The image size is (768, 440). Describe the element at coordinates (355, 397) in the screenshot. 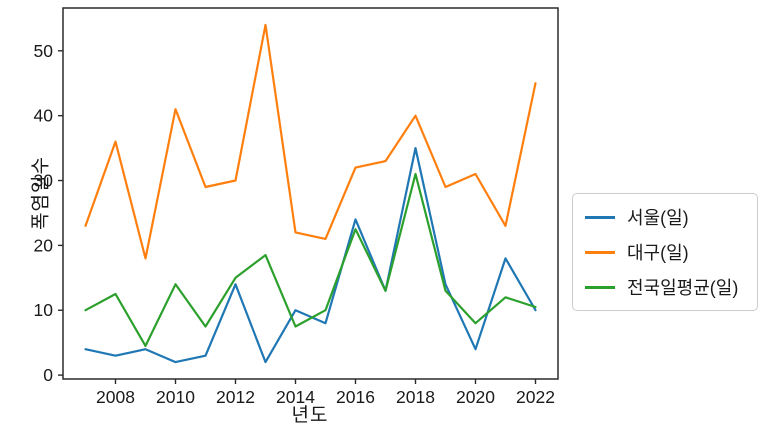

I see `x-tick-label: 2016` at that location.